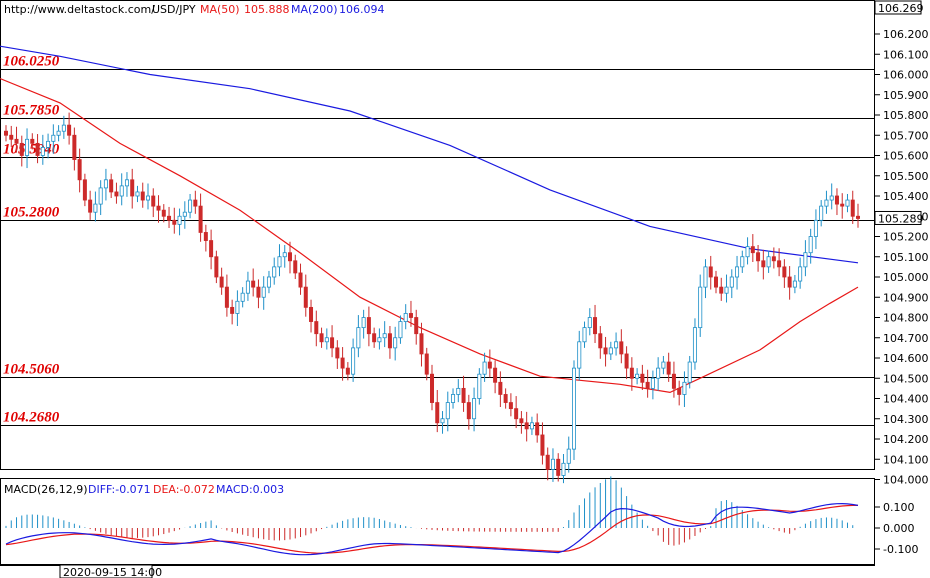 The image size is (930, 578). Describe the element at coordinates (906, 297) in the screenshot. I see `price-tick-label: 104.900` at that location.